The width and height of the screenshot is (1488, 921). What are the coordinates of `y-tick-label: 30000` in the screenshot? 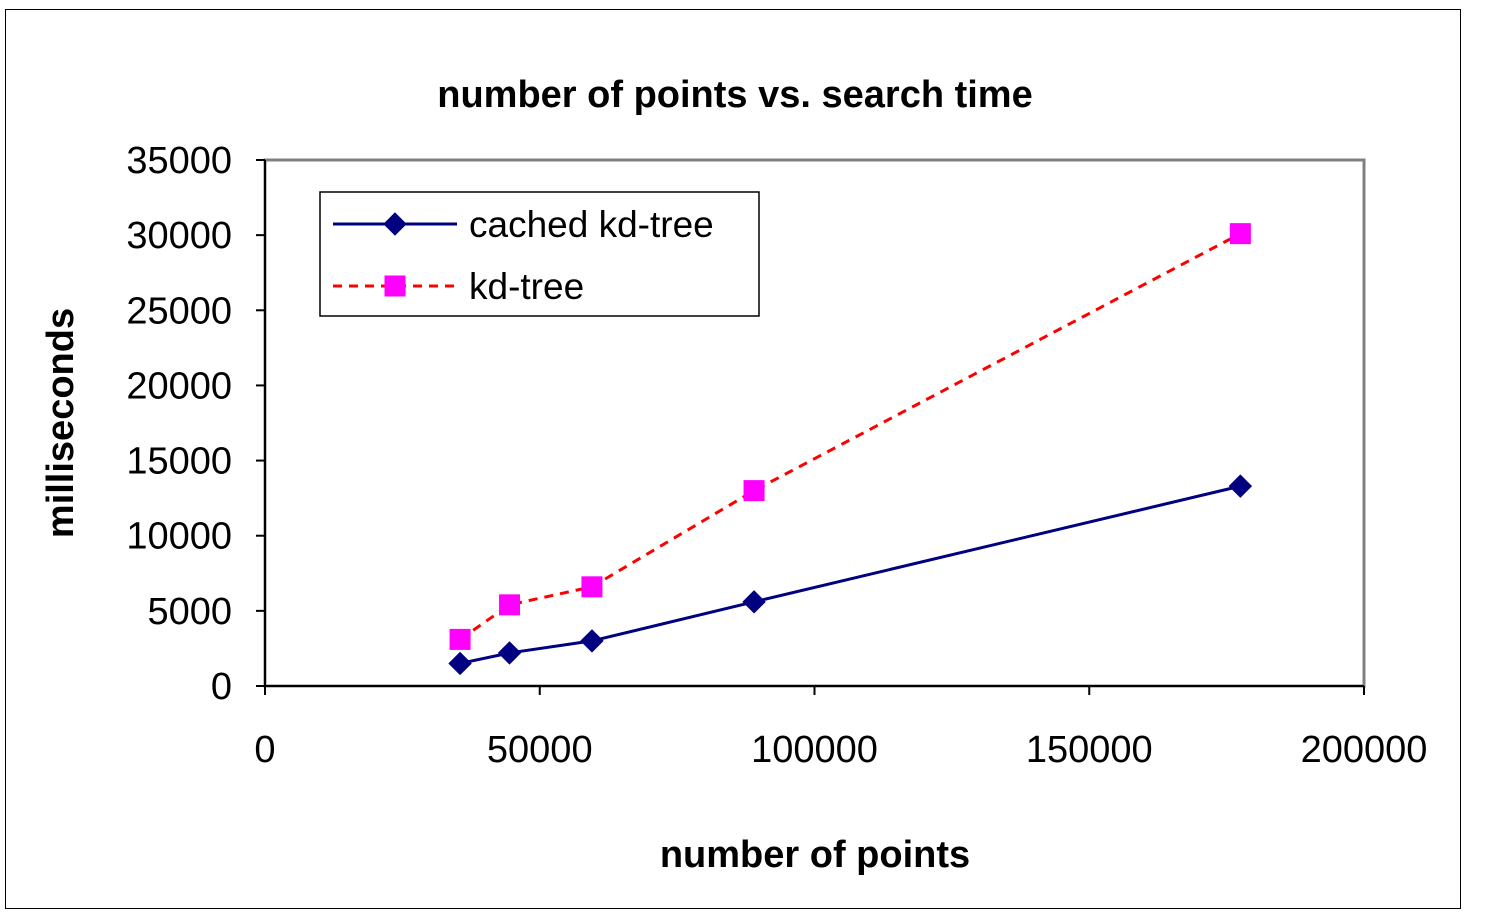 It's located at (179, 236).